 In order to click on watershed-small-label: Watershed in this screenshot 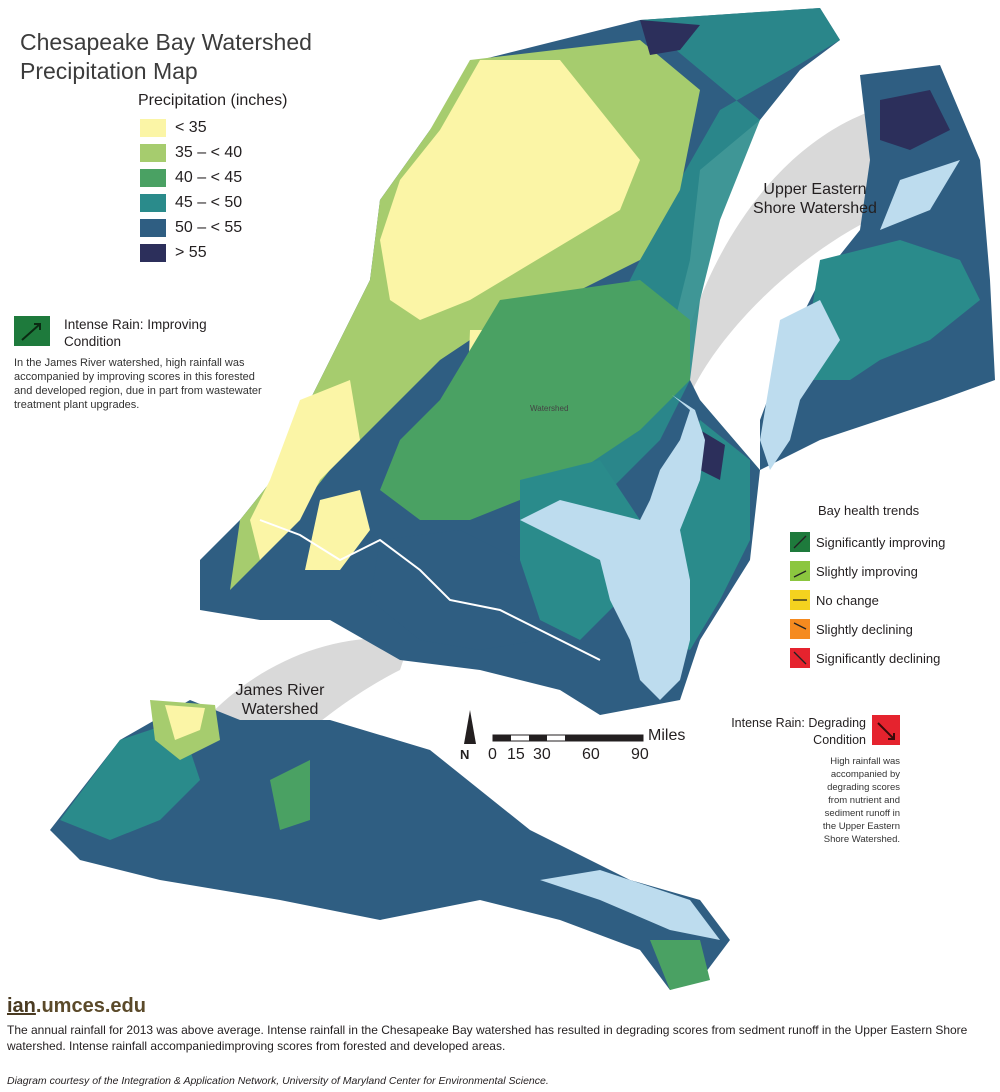, I will do `click(549, 408)`.